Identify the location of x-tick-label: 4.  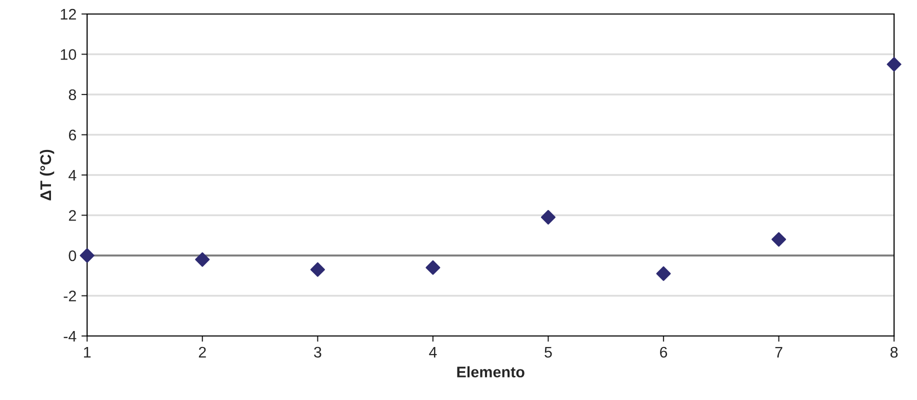
(433, 352).